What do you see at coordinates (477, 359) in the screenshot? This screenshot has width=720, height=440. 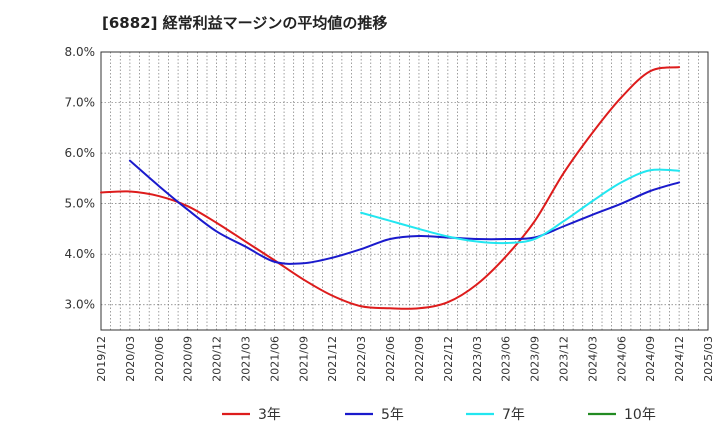 I see `x-tick-label: 2023/03` at bounding box center [477, 359].